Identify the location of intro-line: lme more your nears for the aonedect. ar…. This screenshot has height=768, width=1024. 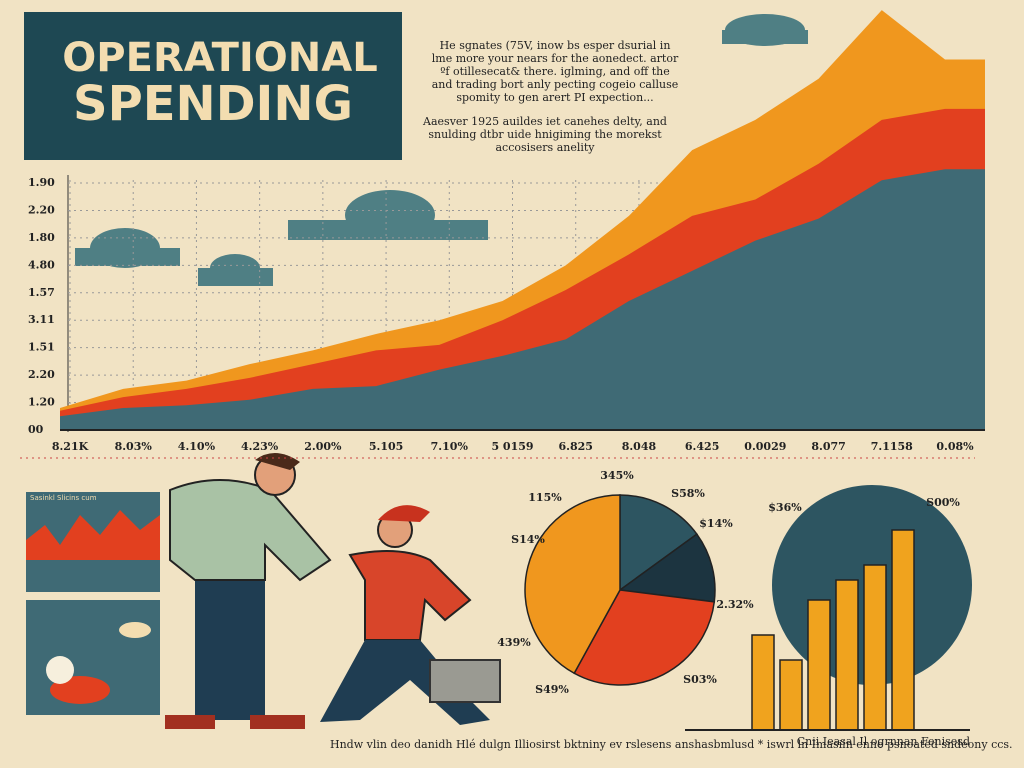
(555, 58).